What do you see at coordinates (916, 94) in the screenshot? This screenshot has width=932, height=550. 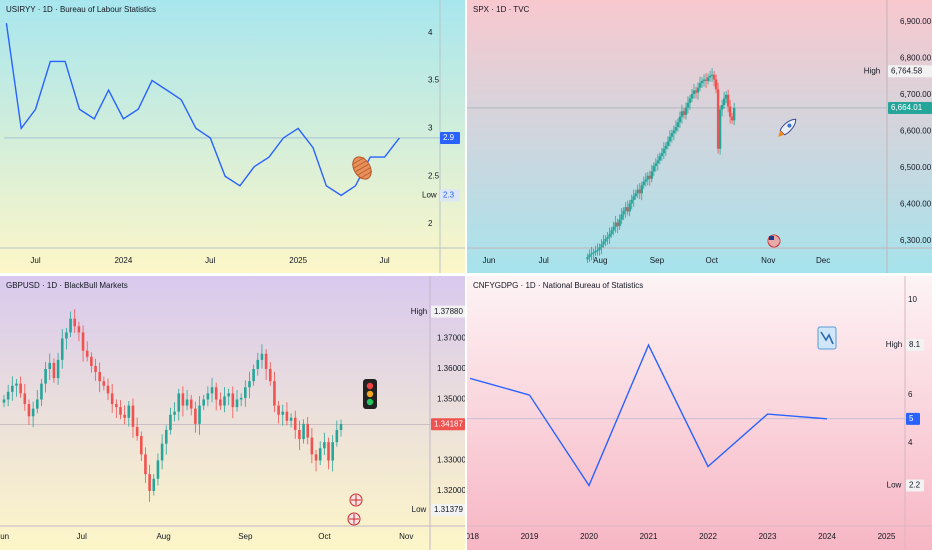 I see `y-tick-label: 6,700.00` at bounding box center [916, 94].